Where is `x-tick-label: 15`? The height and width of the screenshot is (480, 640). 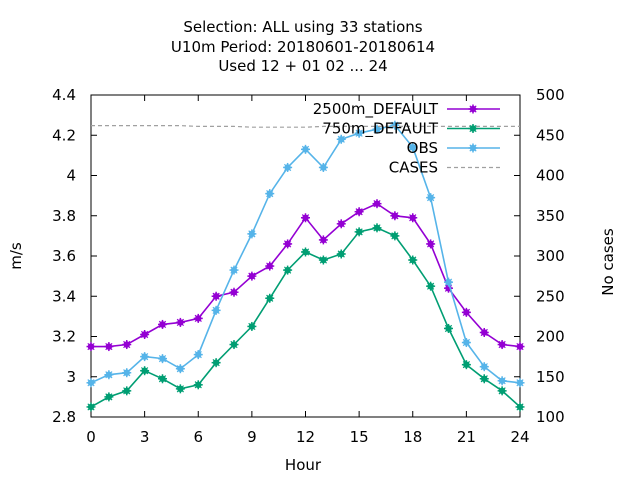
x-tick-label: 15 is located at coordinates (359, 437).